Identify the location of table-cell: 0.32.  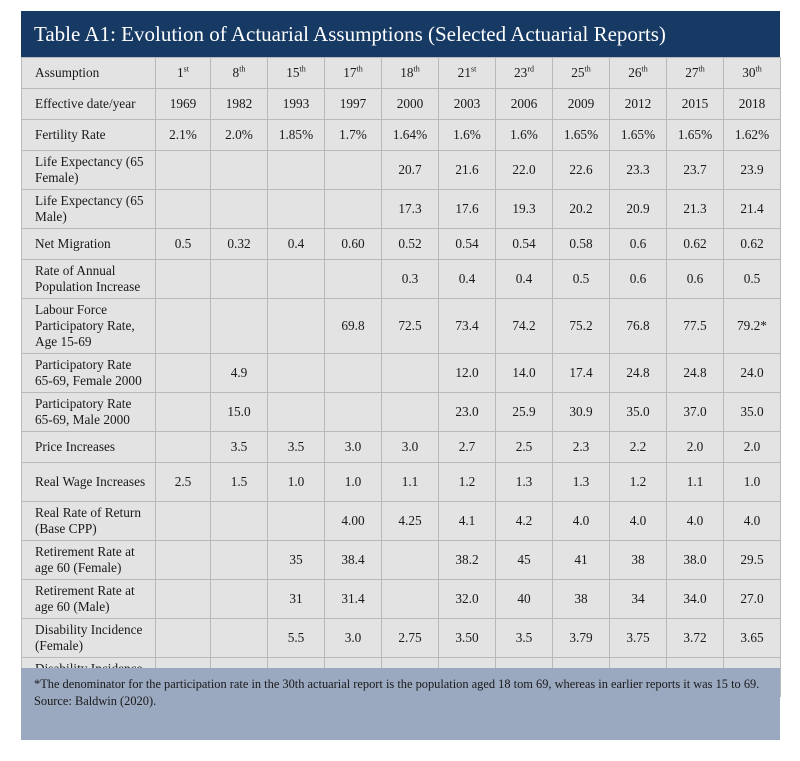
(239, 244).